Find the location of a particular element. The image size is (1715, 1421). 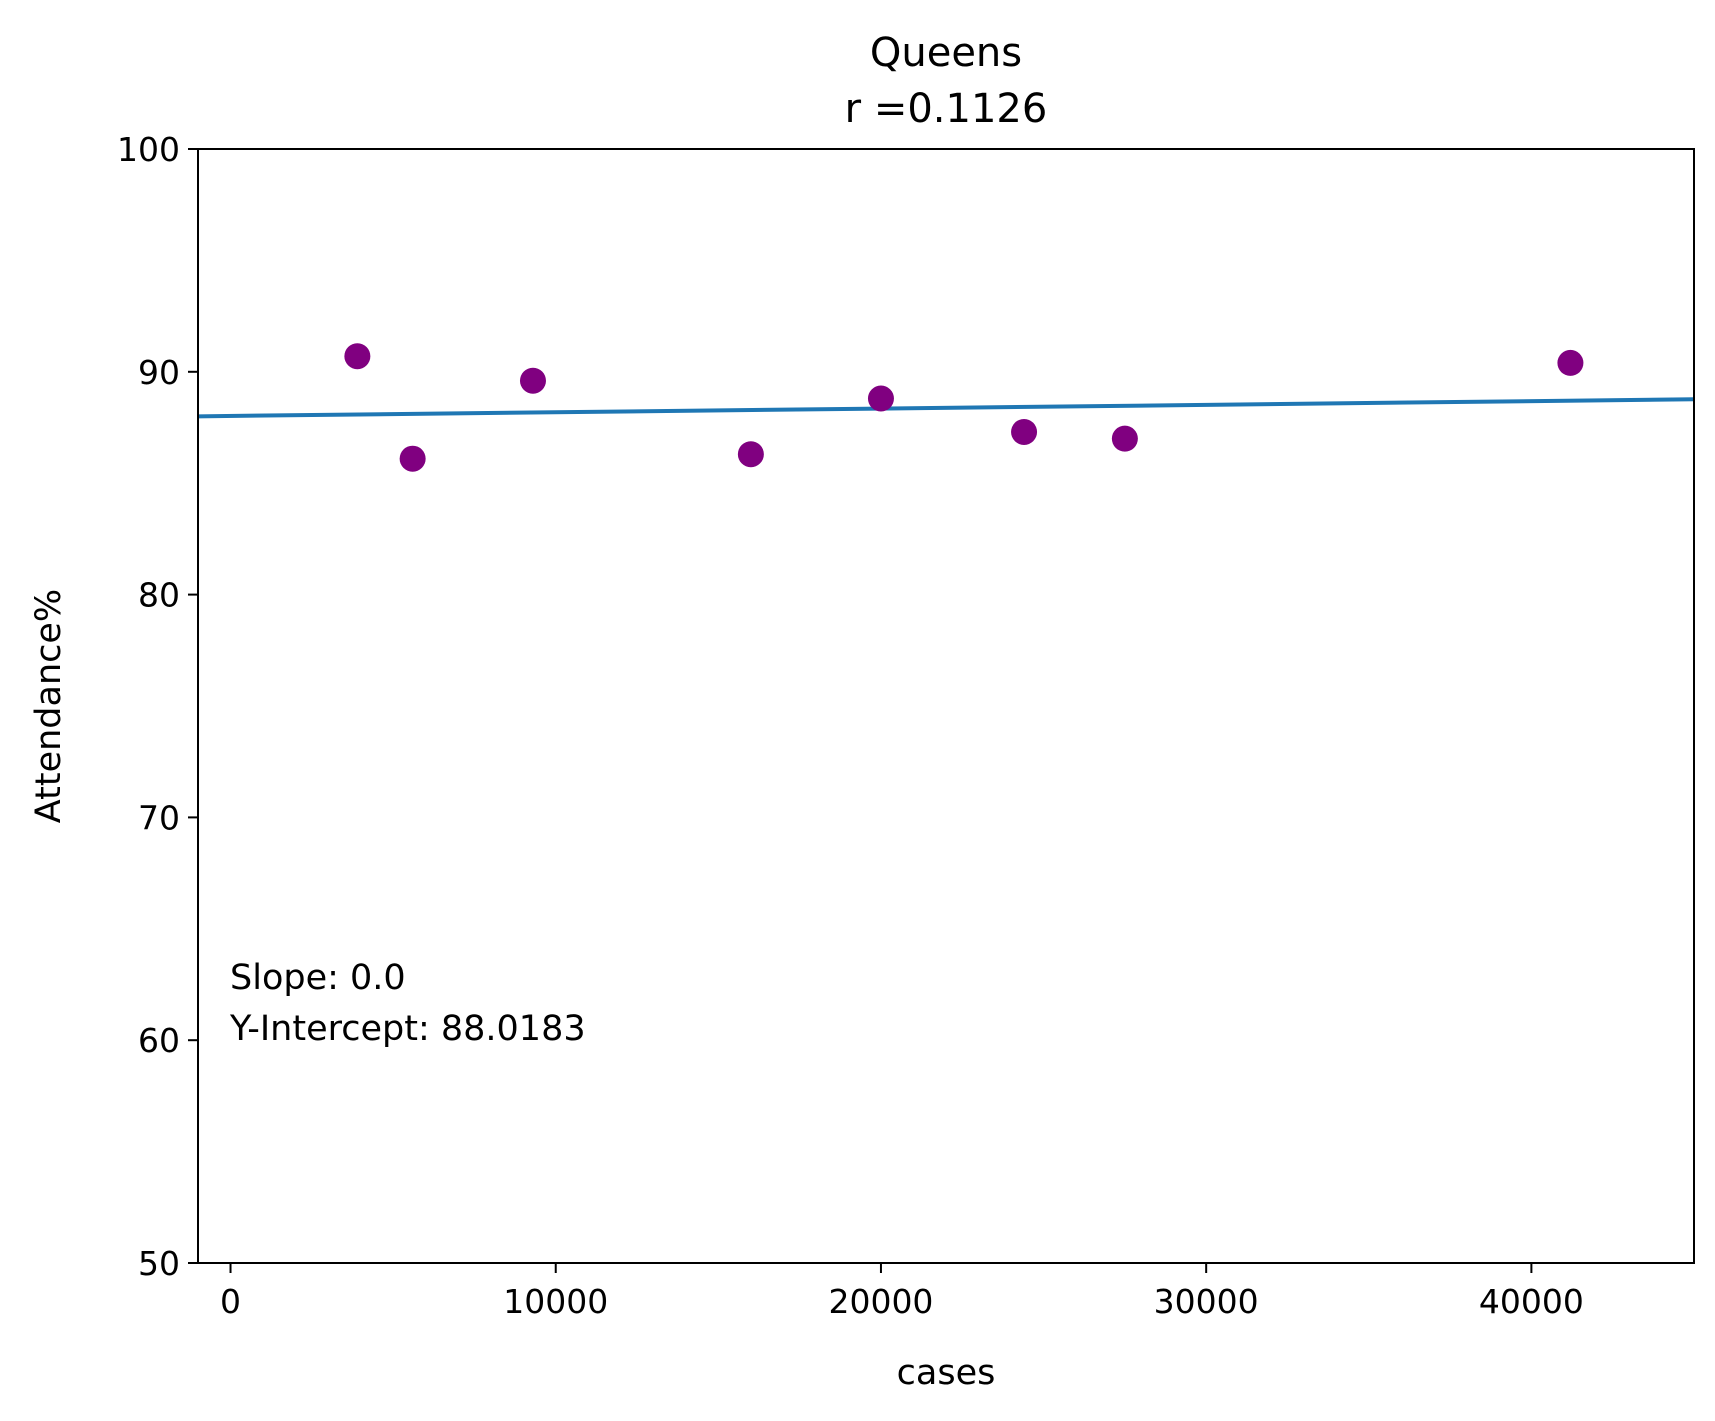

y-tick-label: 60 is located at coordinates (159, 1040).